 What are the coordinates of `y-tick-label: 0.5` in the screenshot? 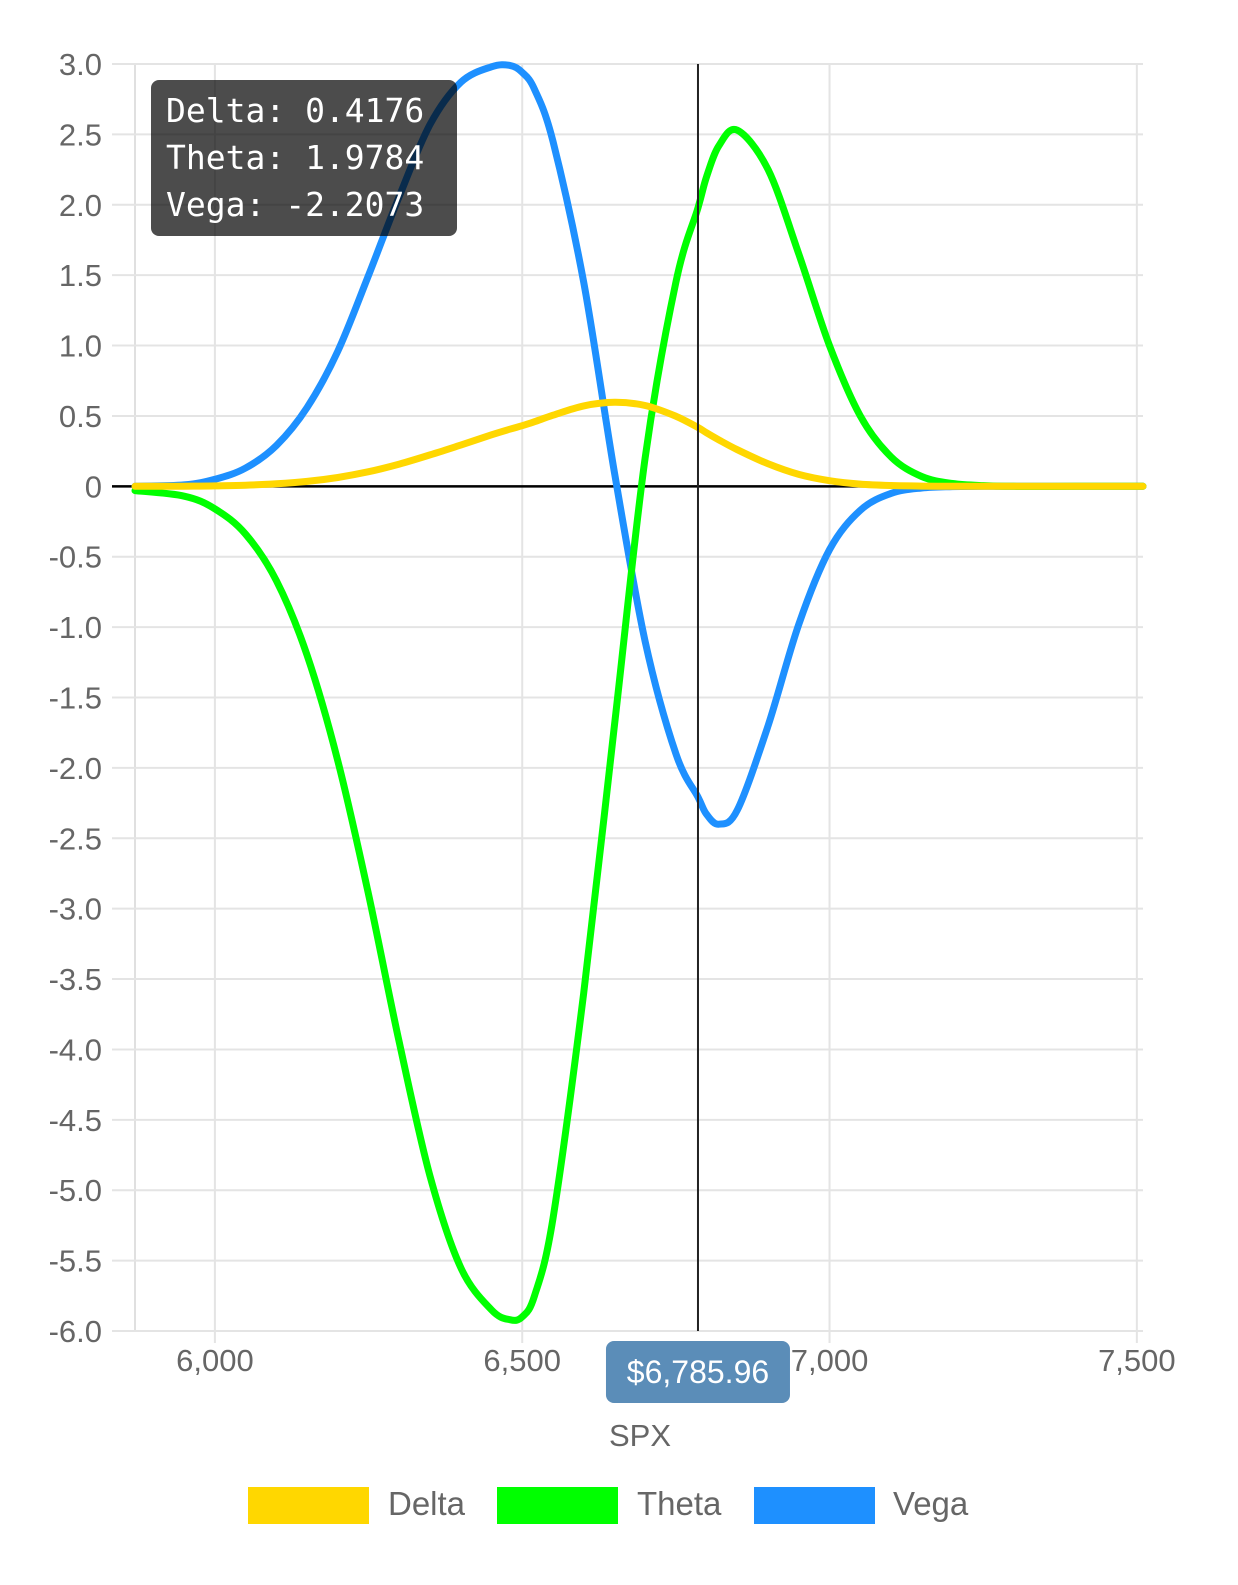 It's located at (80, 416).